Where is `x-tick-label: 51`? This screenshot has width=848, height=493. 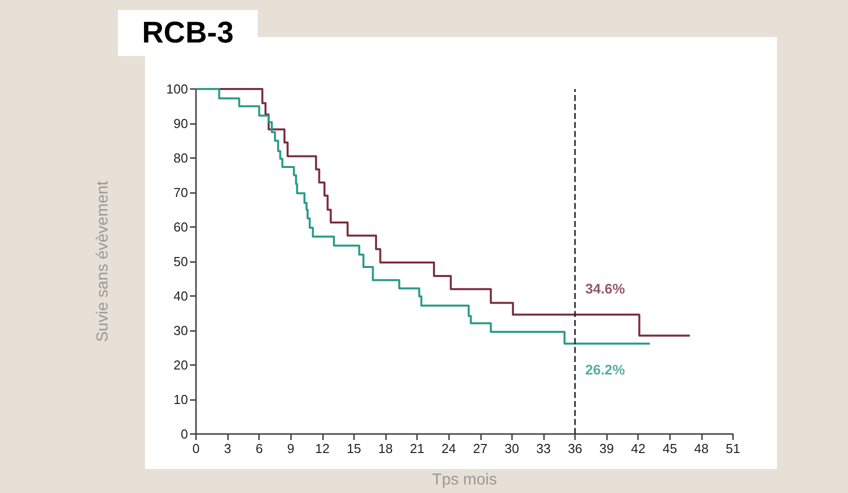 x-tick-label: 51 is located at coordinates (733, 448).